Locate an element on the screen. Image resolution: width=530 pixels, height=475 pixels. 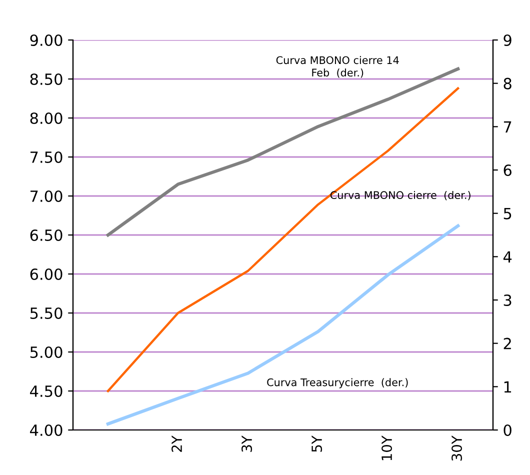
y2-tick-label: 7 is located at coordinates (508, 126).